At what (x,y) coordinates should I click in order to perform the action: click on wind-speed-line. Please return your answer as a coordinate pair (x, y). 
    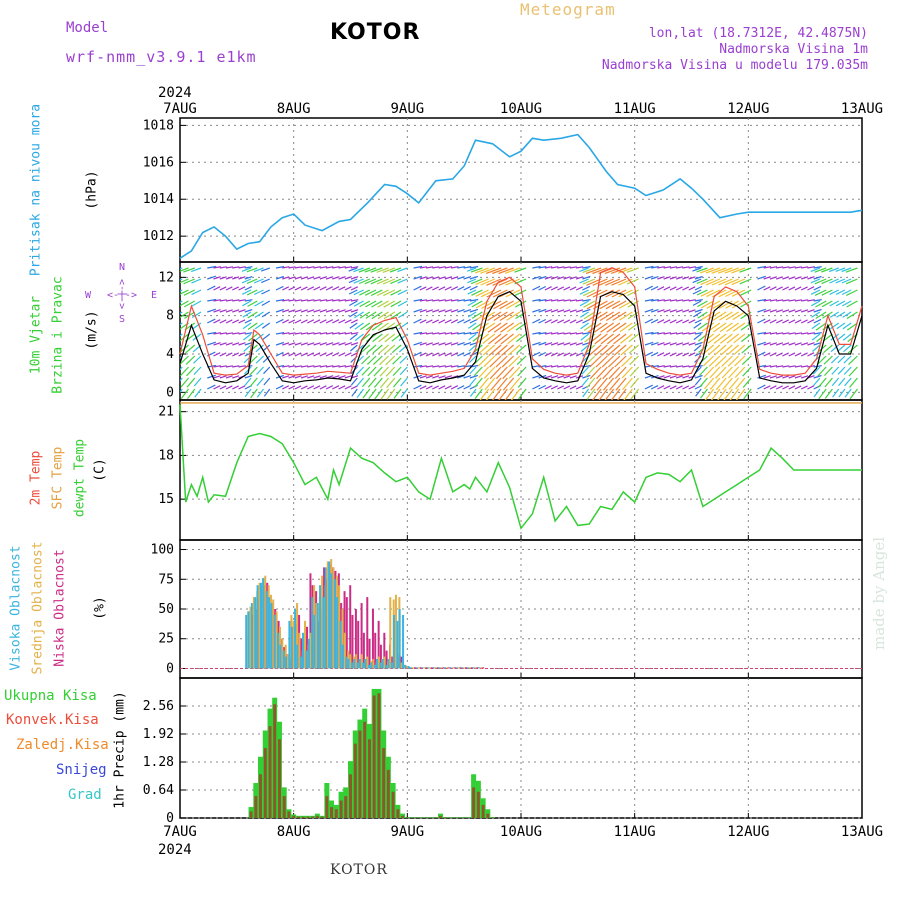
    Looking at the image, I should click on (521, 337).